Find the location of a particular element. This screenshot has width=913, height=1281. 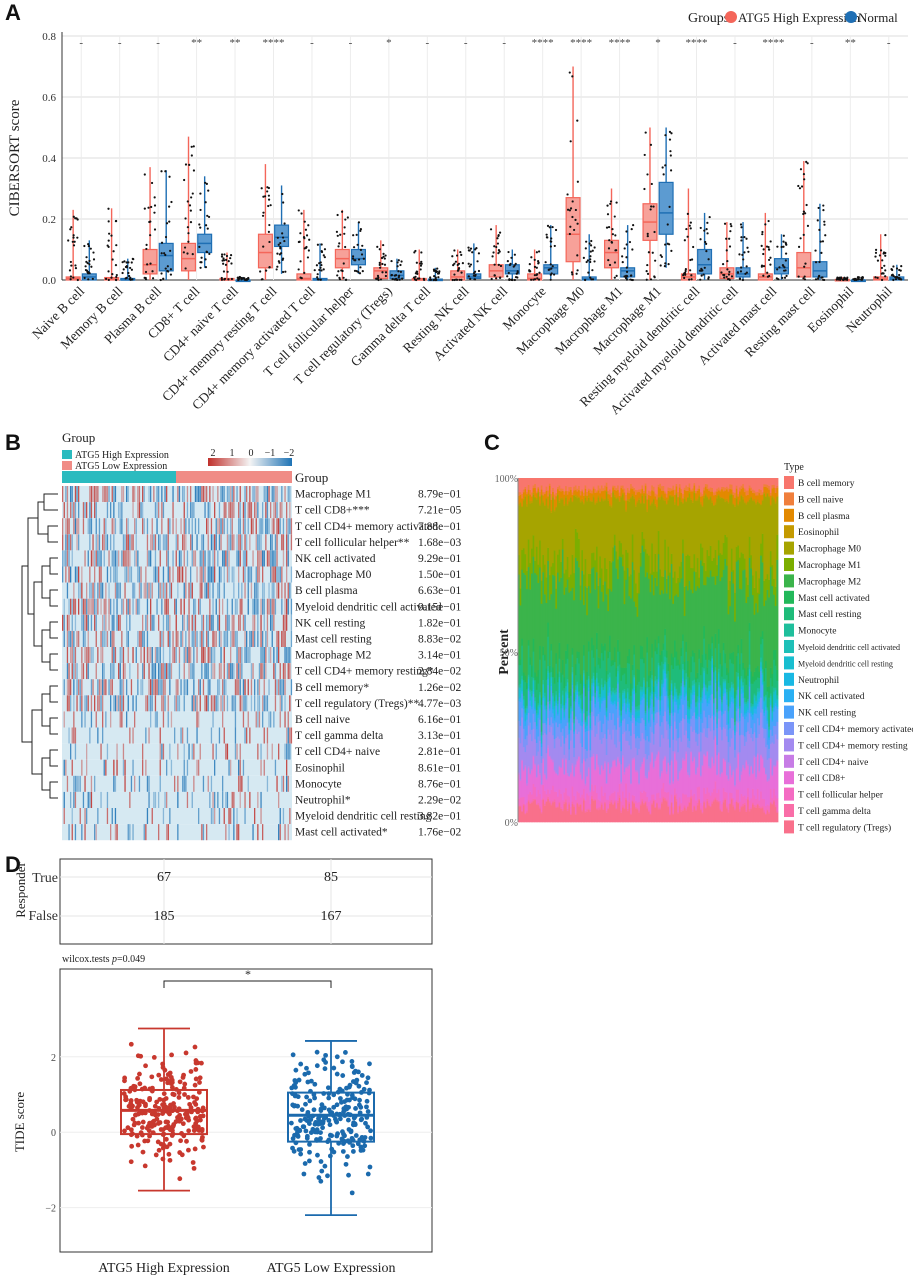

panel-b-pvalue: 7.88e−01 is located at coordinates (439, 527).